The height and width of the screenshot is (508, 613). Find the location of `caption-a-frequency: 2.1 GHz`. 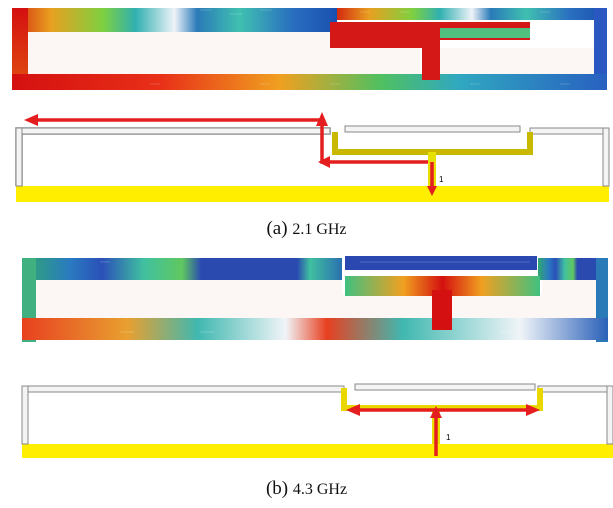

caption-a-frequency: 2.1 GHz is located at coordinates (319, 229).